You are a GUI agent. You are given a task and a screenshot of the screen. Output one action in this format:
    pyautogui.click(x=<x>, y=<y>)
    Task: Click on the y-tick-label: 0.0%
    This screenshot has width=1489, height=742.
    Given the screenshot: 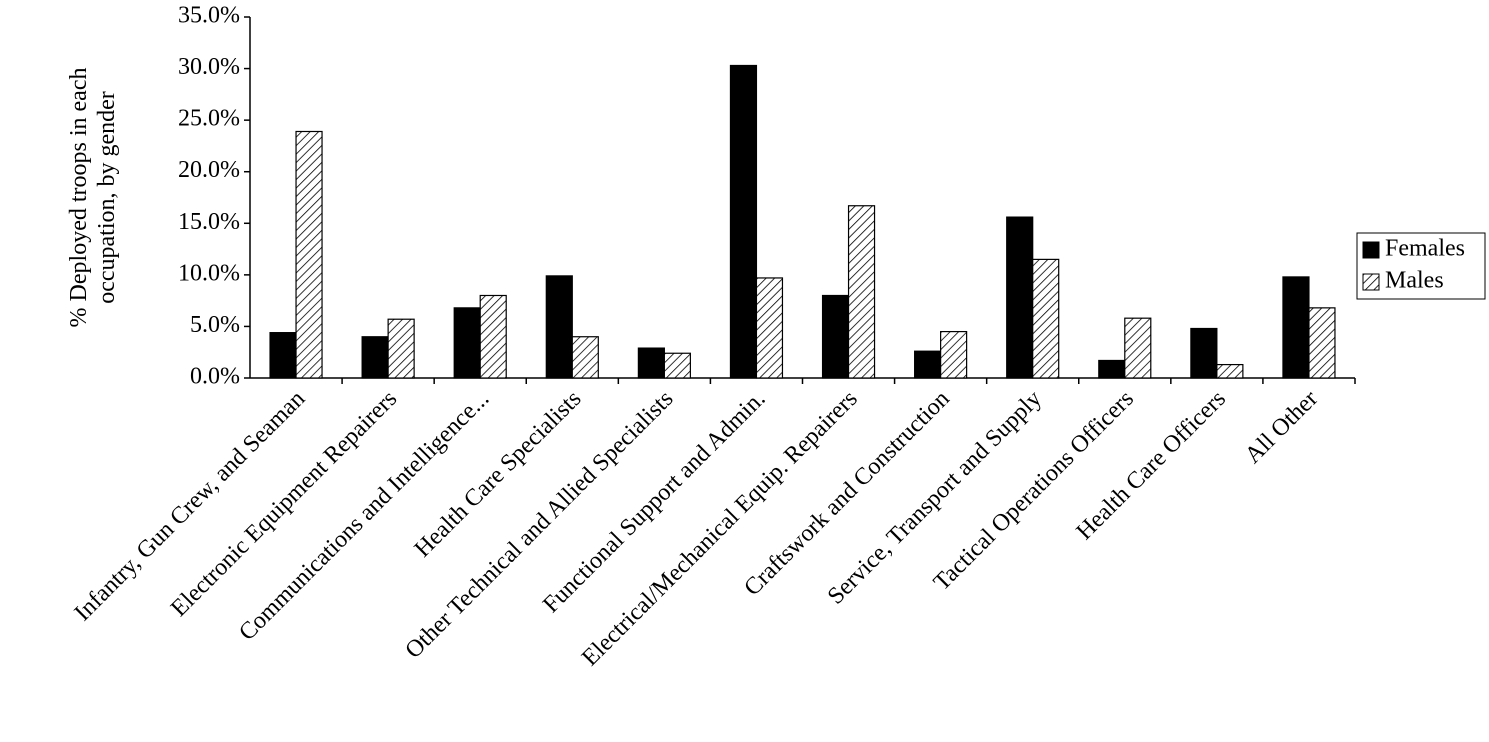 What is the action you would take?
    pyautogui.click(x=215, y=377)
    